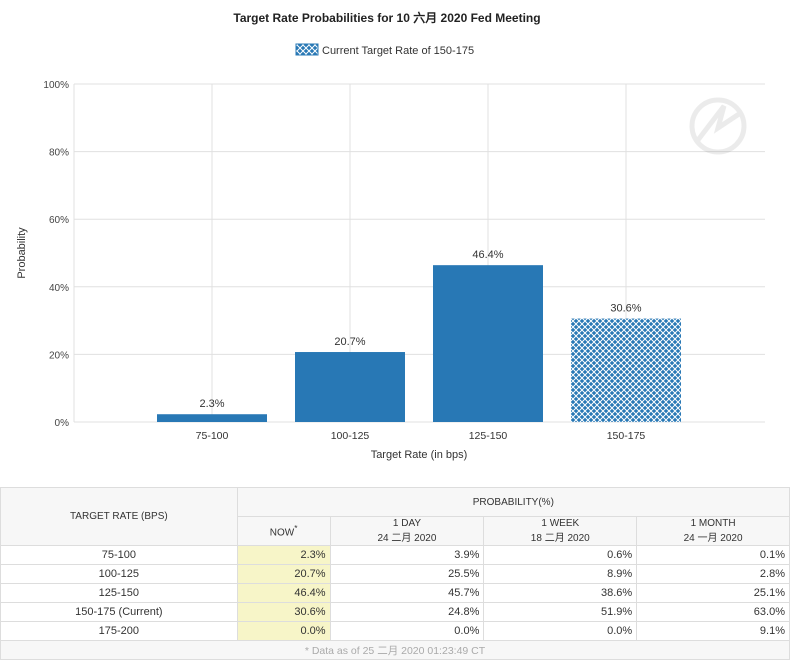  Describe the element at coordinates (119, 631) in the screenshot. I see `rate-cell: 175-200` at that location.